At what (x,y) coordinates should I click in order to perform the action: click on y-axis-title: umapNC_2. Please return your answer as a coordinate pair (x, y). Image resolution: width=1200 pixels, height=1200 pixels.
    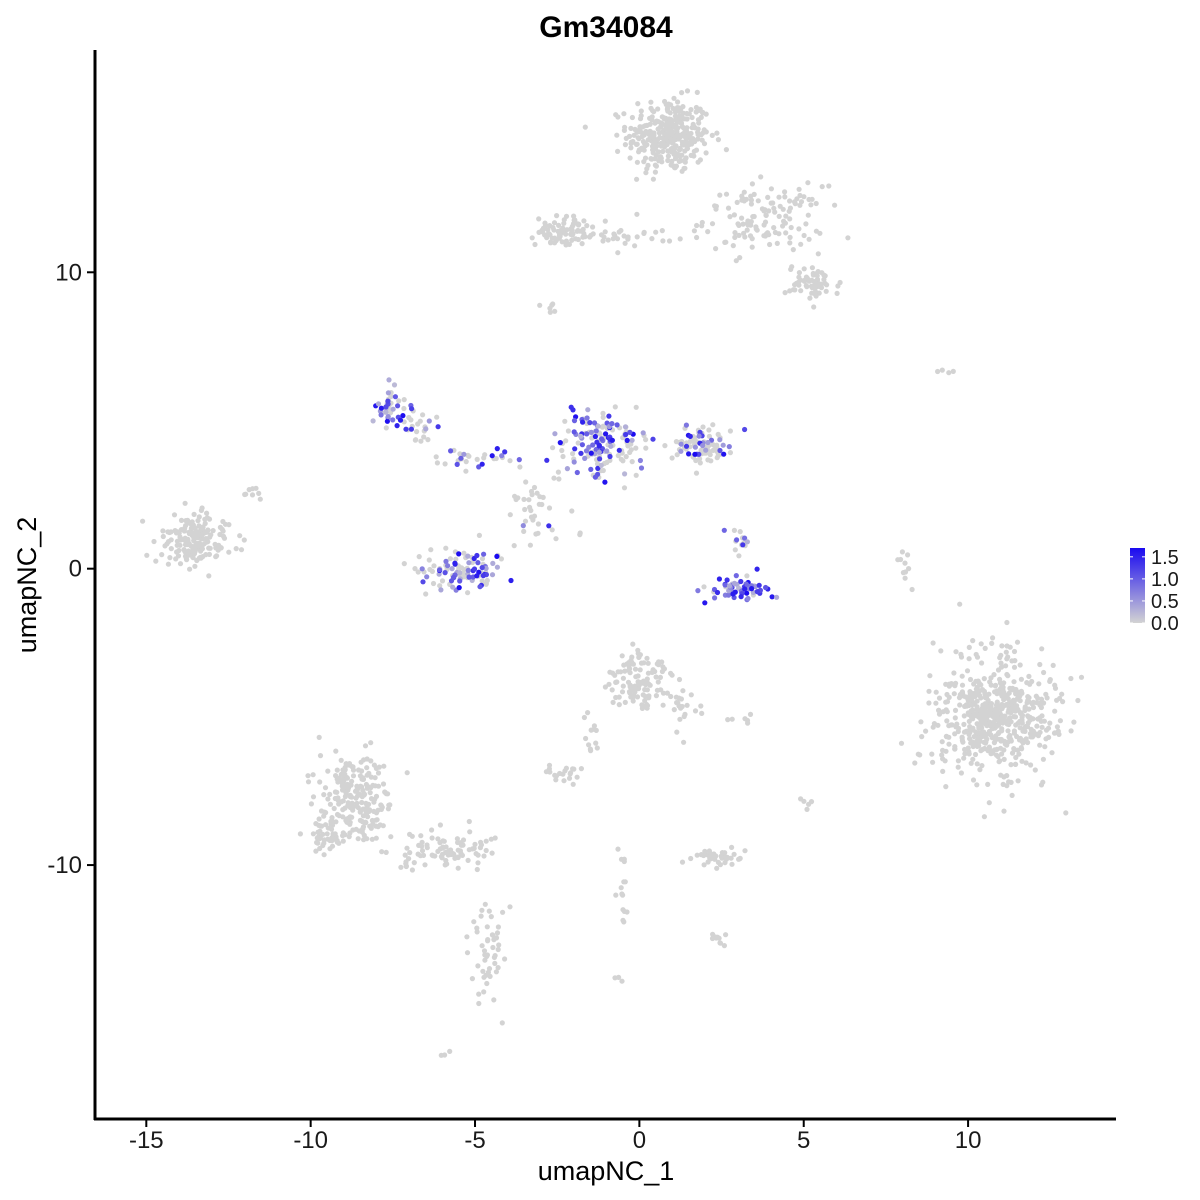
    Looking at the image, I should click on (27, 585).